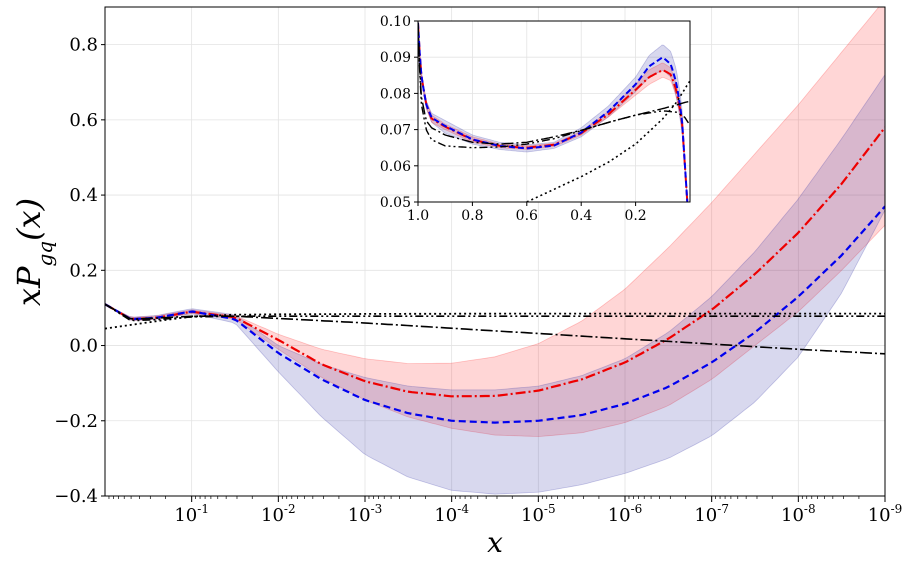  What do you see at coordinates (45, 254) in the screenshot?
I see `y-axis-title-subscript: gq` at bounding box center [45, 254].